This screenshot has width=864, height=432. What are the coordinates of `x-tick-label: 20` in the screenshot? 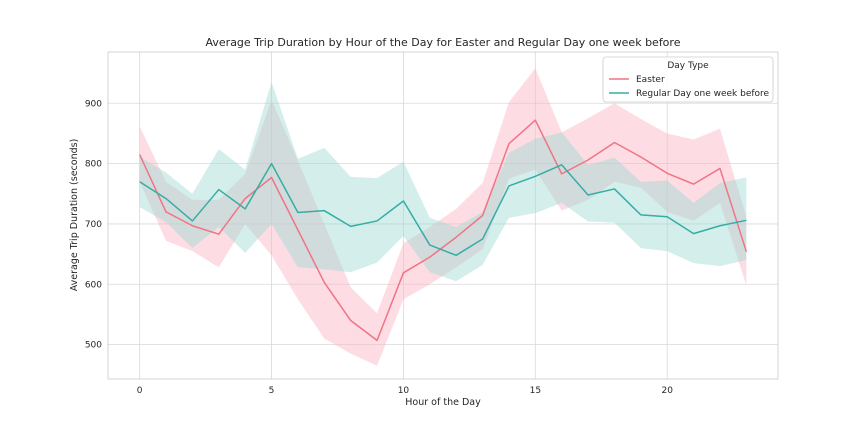 It's located at (667, 391).